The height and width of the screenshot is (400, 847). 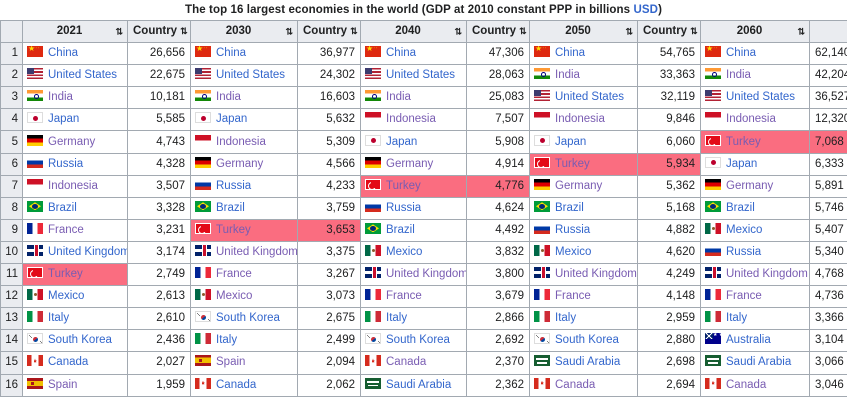 I want to click on row-rank: 12, so click(x=11, y=297).